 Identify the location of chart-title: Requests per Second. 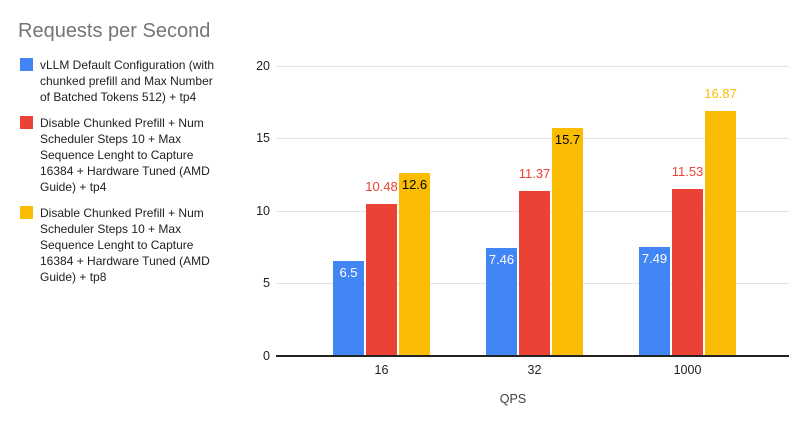
(114, 31).